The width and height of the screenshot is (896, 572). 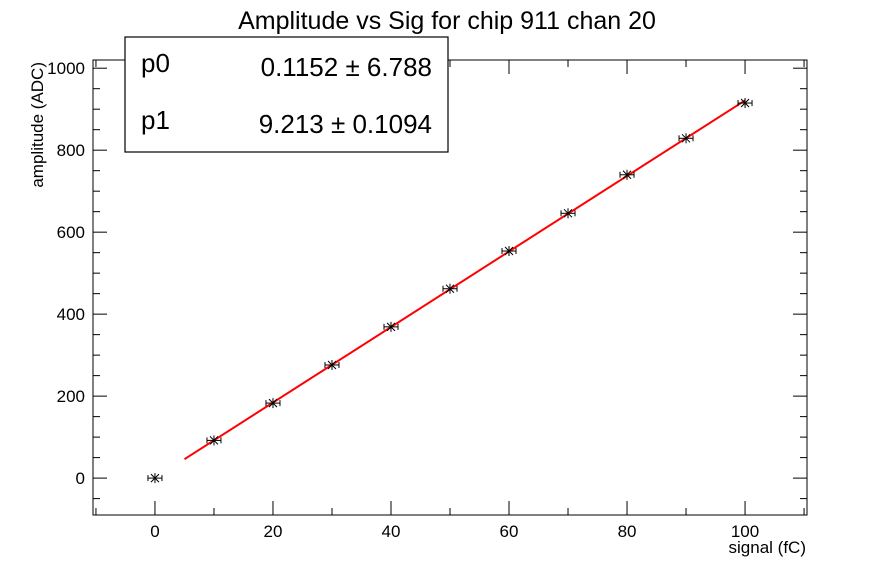 What do you see at coordinates (447, 21) in the screenshot?
I see `chart-title: Amplitude vs Sig for chip 911 chan 20` at bounding box center [447, 21].